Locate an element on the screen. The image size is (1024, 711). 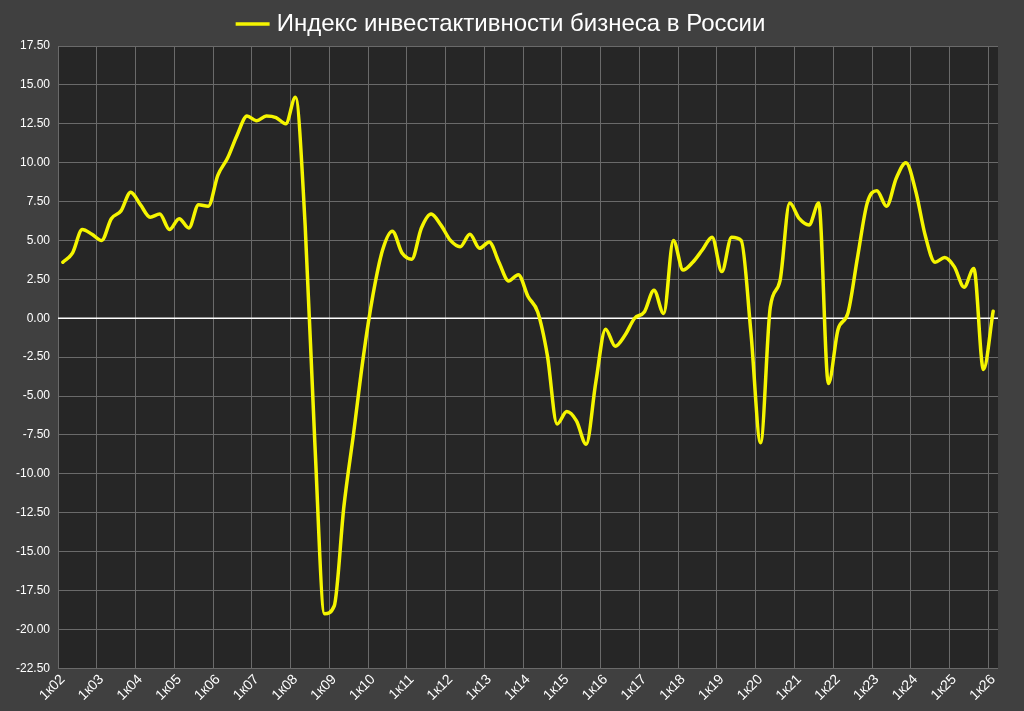
y-tick-label: -20.00 is located at coordinates (33, 628).